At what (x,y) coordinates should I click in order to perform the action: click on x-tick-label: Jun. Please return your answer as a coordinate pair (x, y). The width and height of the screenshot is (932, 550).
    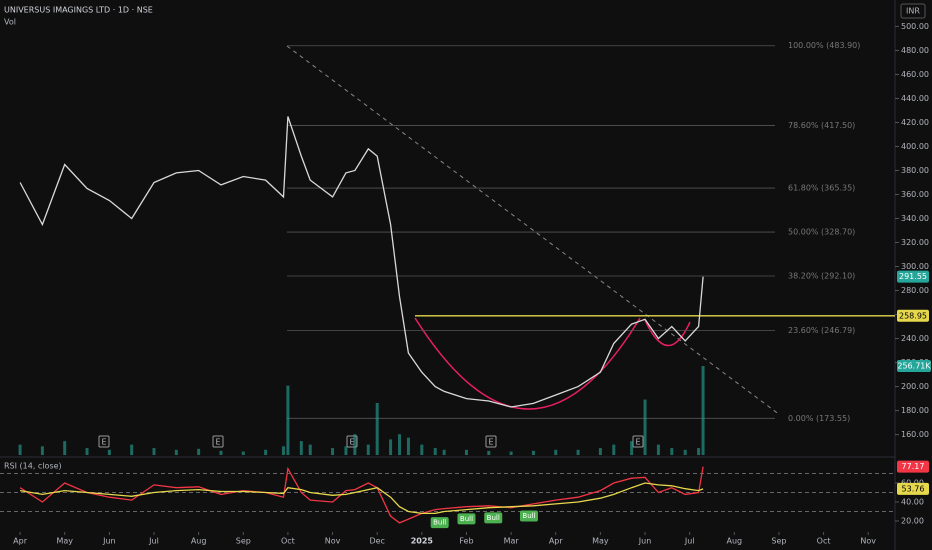
    Looking at the image, I should click on (109, 541).